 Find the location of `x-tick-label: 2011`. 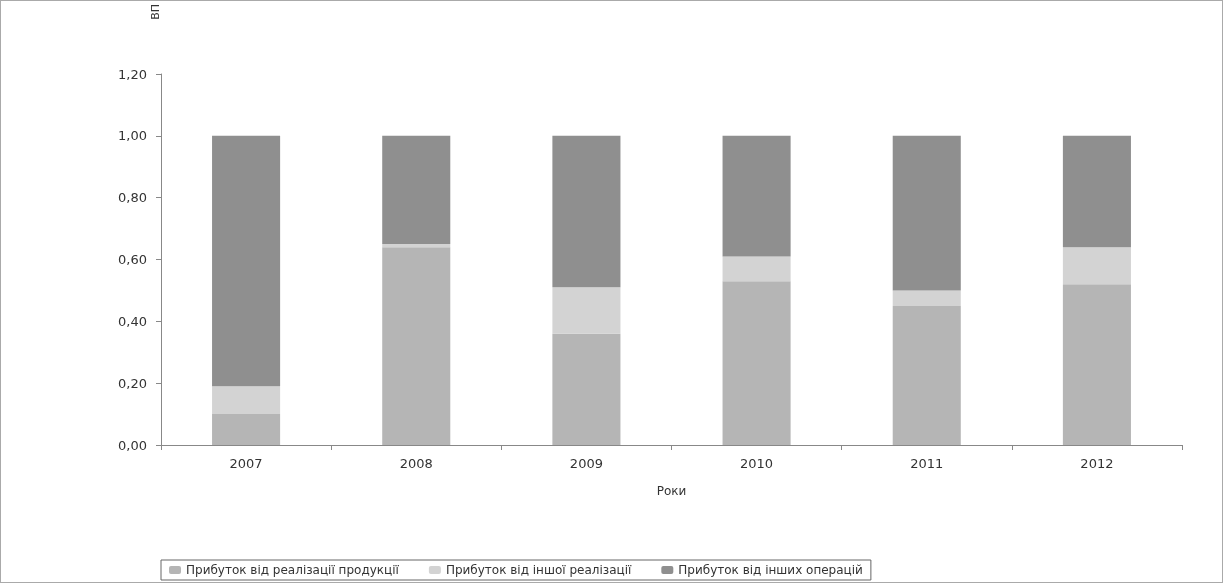

x-tick-label: 2011 is located at coordinates (927, 463).